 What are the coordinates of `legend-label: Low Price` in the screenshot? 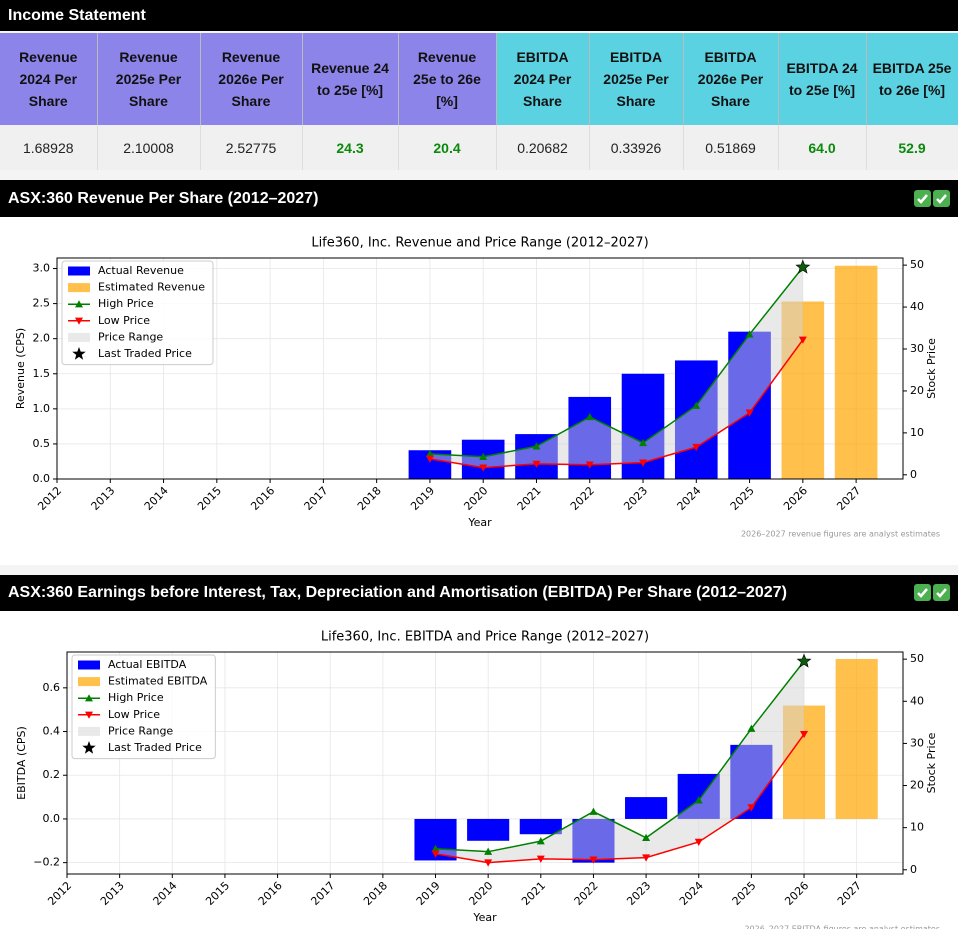 It's located at (134, 714).